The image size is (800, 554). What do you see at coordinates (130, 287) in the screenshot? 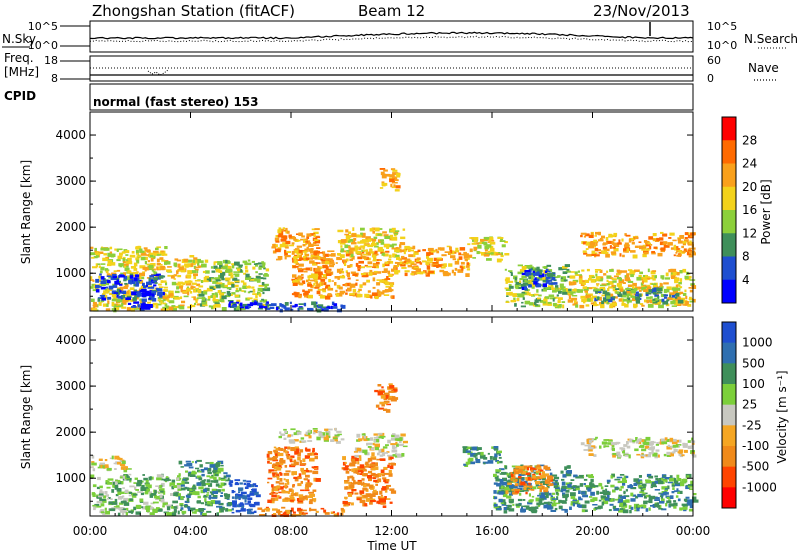
I see `power-band` at bounding box center [130, 287].